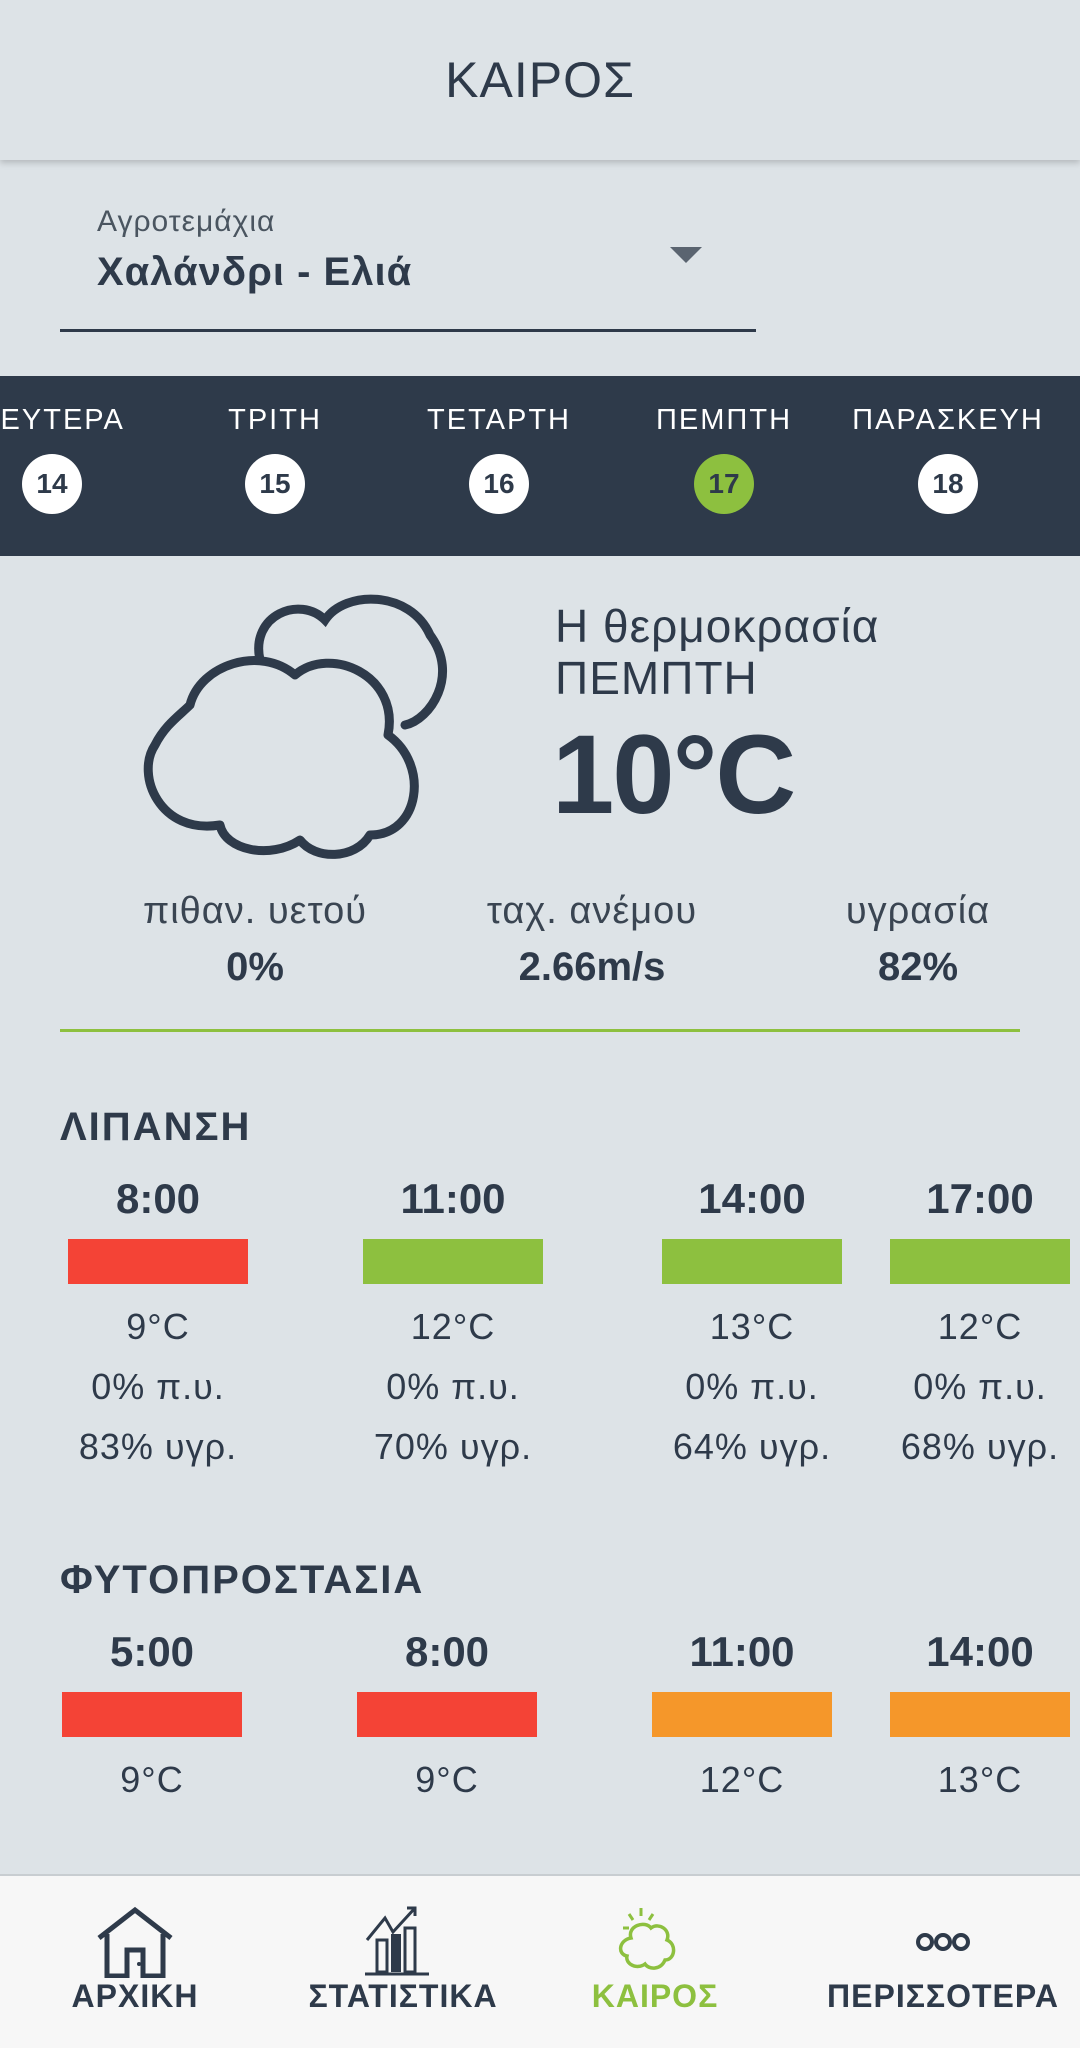  I want to click on forecast-slot: 17:00 12°C 0% π.υ. 68% υγρ., so click(980, 1330).